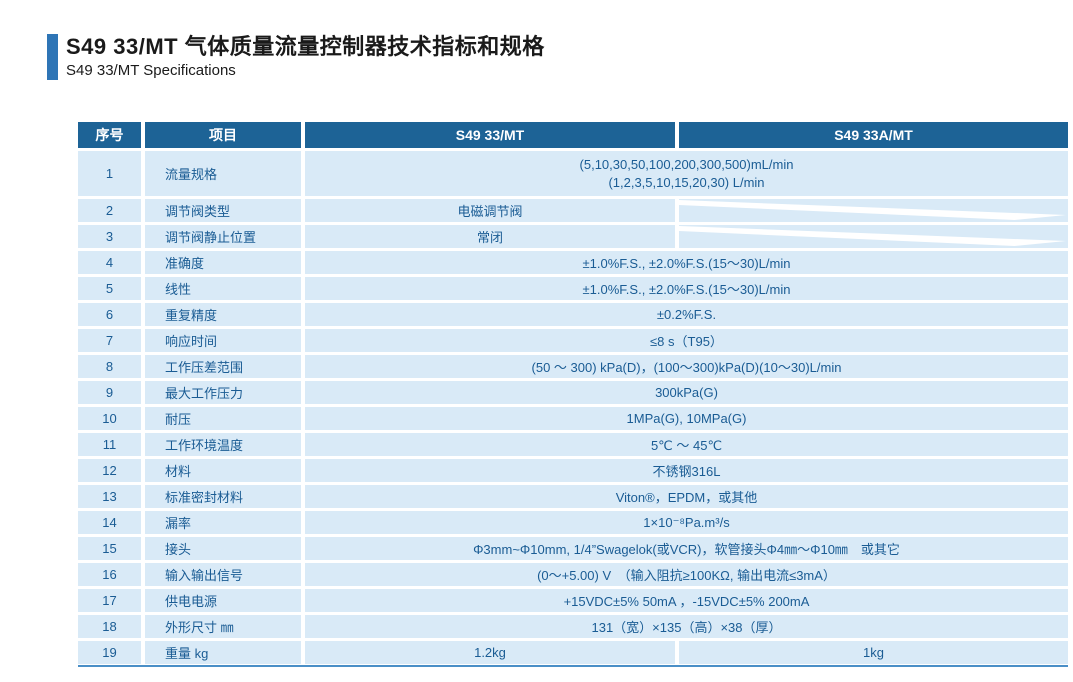 The height and width of the screenshot is (682, 1073). I want to click on row-item-label: 重量 kg, so click(223, 652).